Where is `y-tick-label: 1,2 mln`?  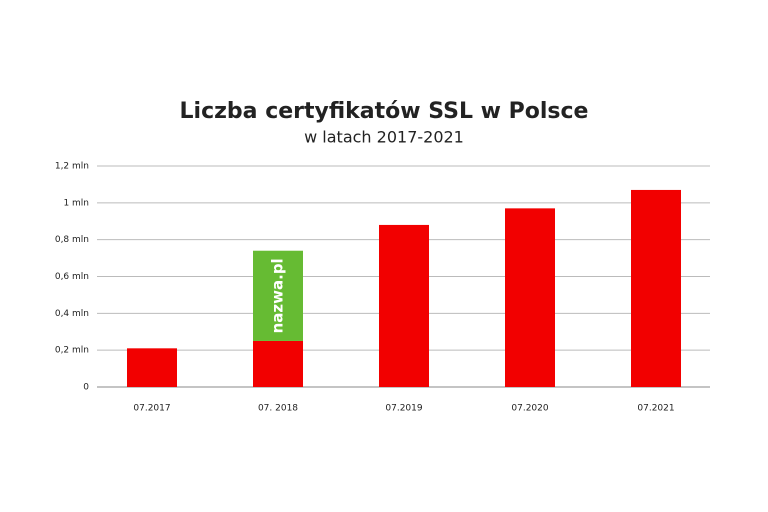 y-tick-label: 1,2 mln is located at coordinates (72, 167).